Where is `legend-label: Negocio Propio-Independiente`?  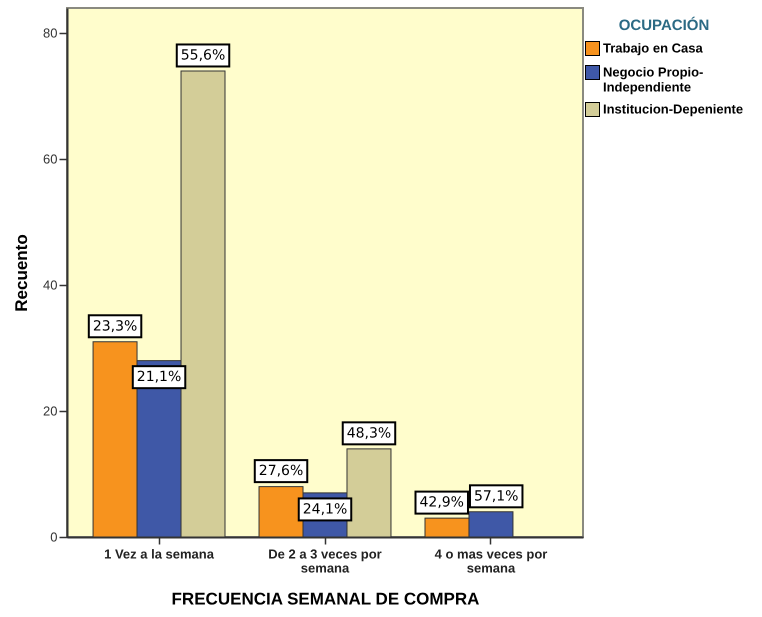 legend-label: Negocio Propio-Independiente is located at coordinates (653, 79).